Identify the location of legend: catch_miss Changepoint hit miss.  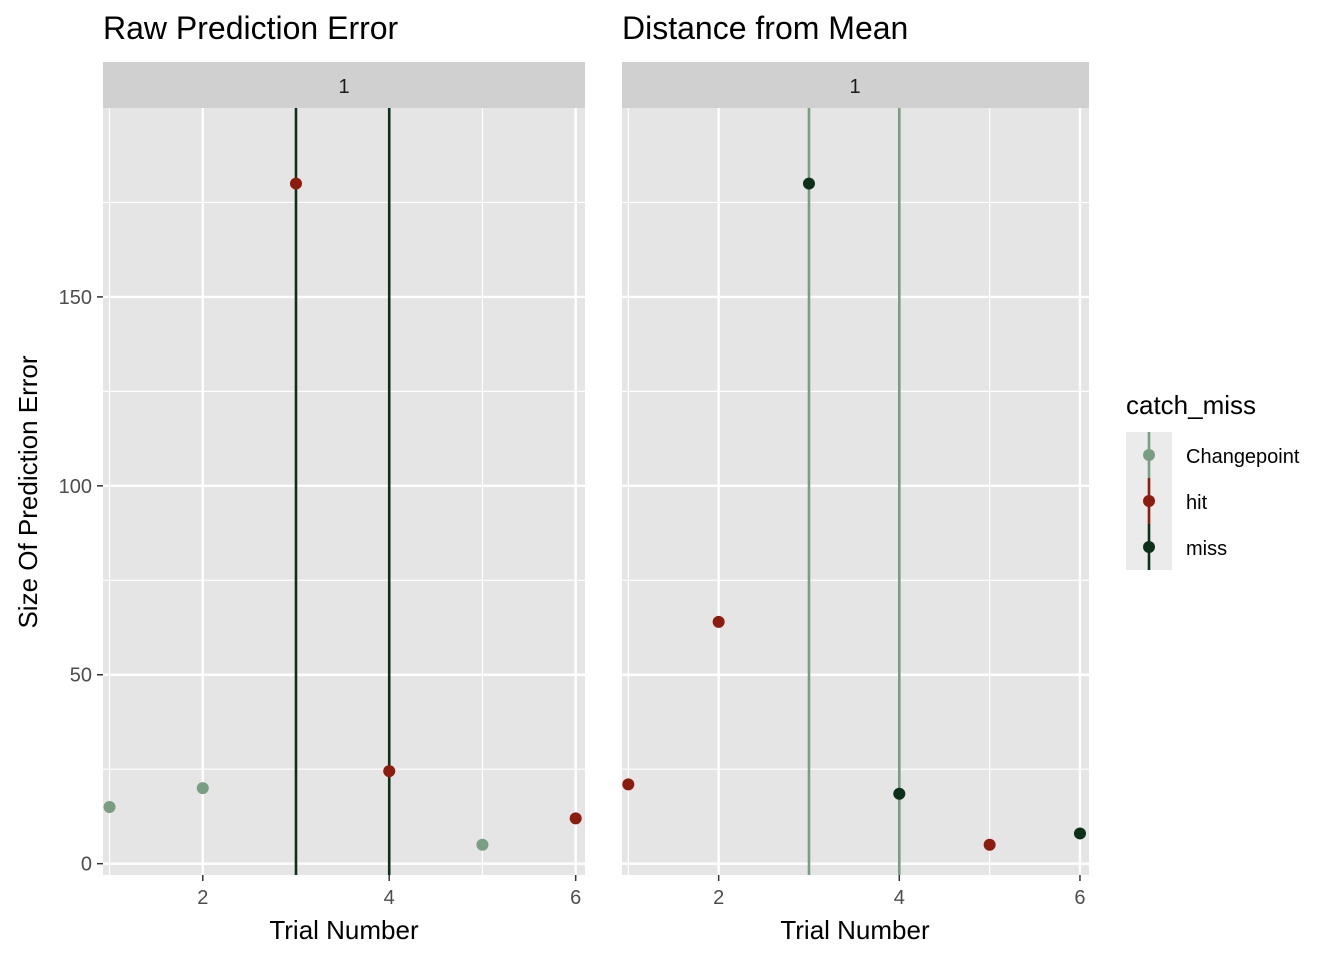
(1213, 480).